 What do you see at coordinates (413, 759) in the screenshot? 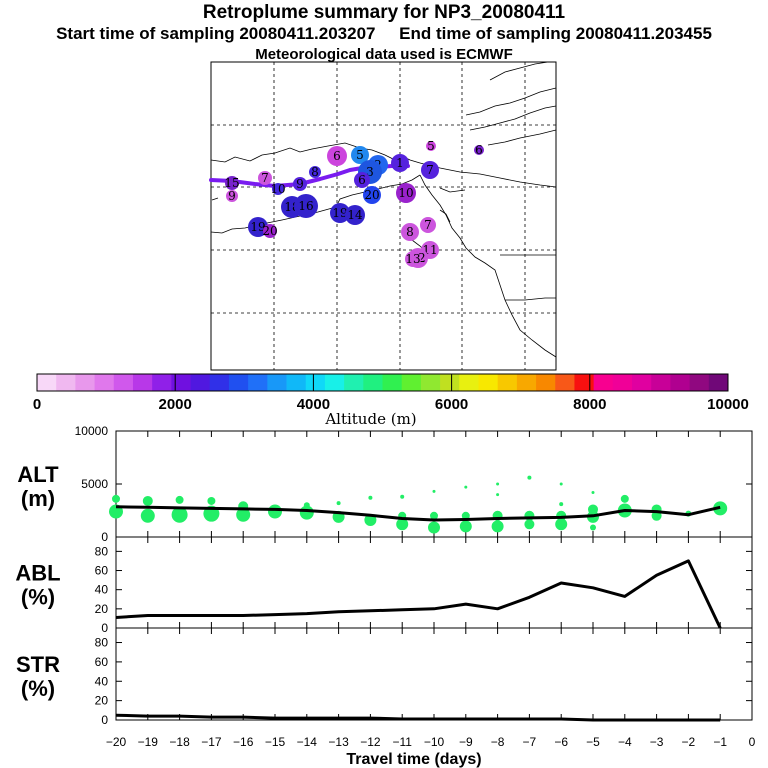
I see `x-axis-title: Travel time (days)` at bounding box center [413, 759].